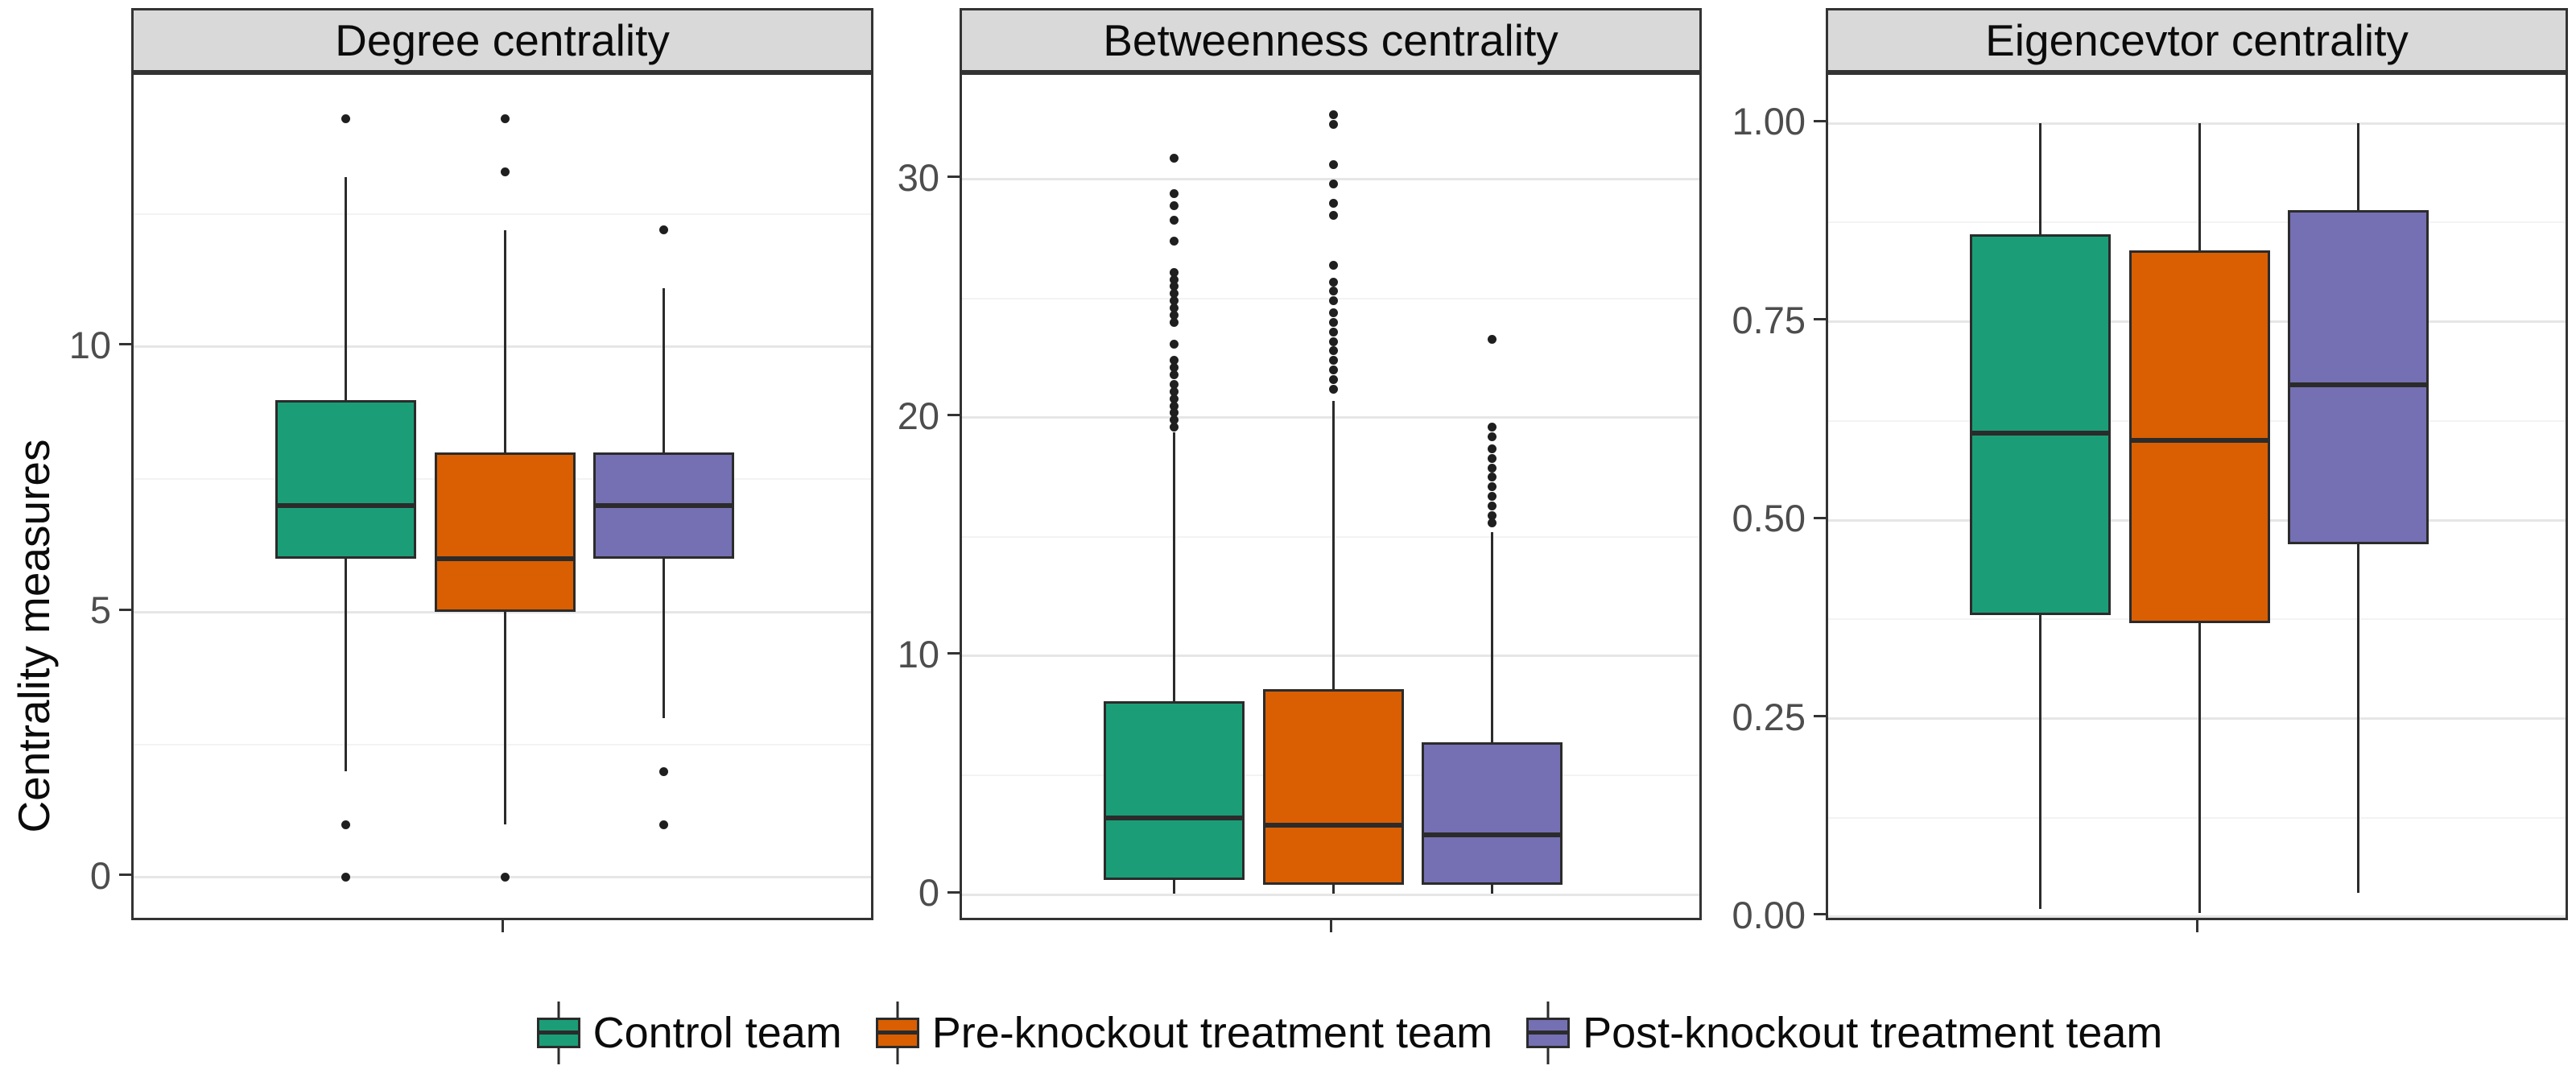 Image resolution: width=2576 pixels, height=1078 pixels. I want to click on y-axis-tick-label: 1.00, so click(1769, 121).